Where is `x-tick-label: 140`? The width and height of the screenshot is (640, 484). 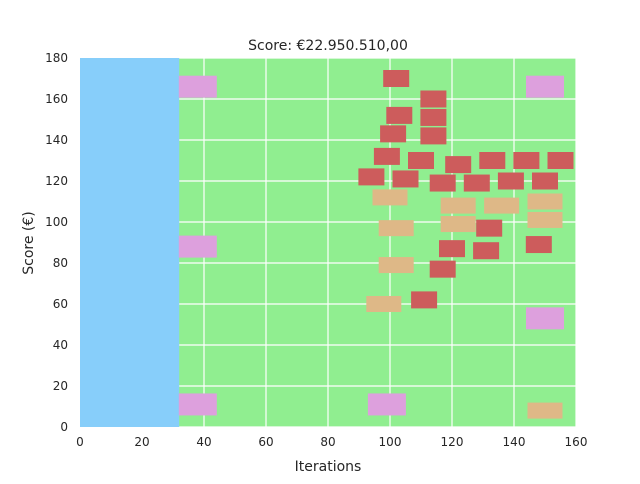
x-tick-label: 140 is located at coordinates (514, 442).